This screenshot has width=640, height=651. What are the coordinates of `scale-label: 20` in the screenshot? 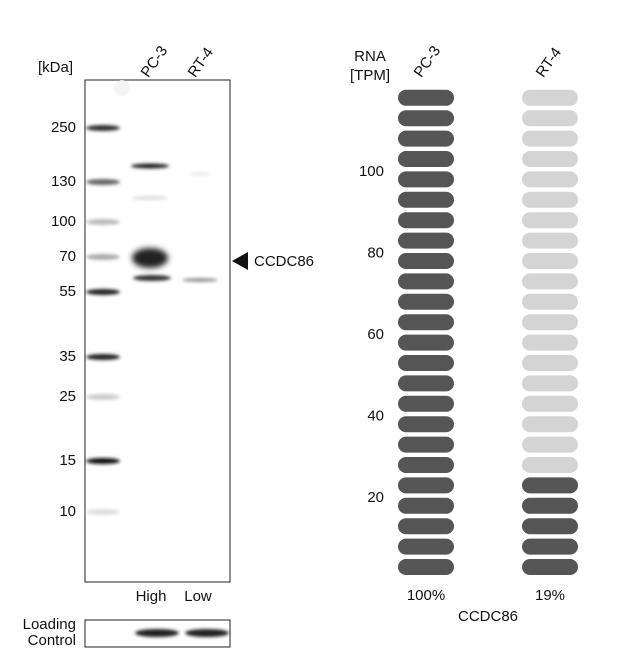 It's located at (375, 497).